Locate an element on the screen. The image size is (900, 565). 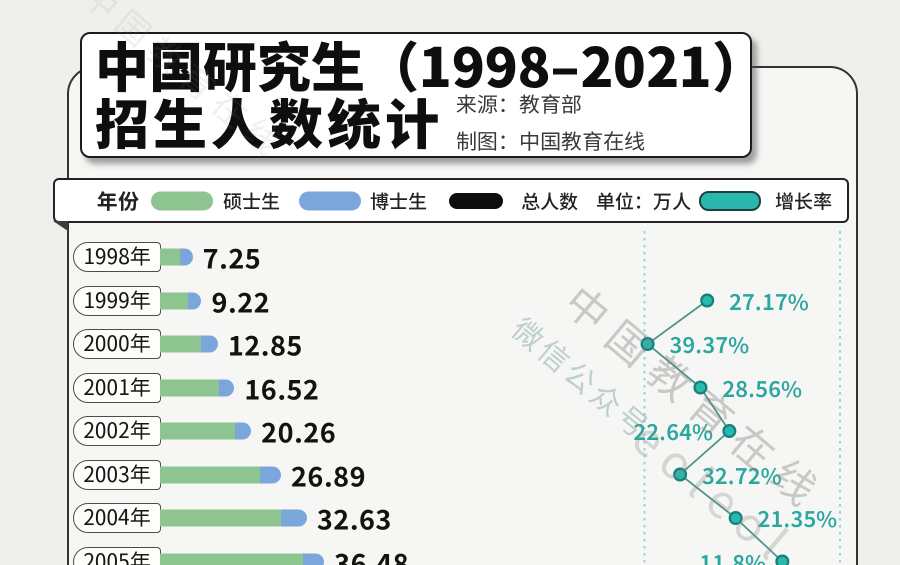
legend-master-label: 硕士生 is located at coordinates (252, 200).